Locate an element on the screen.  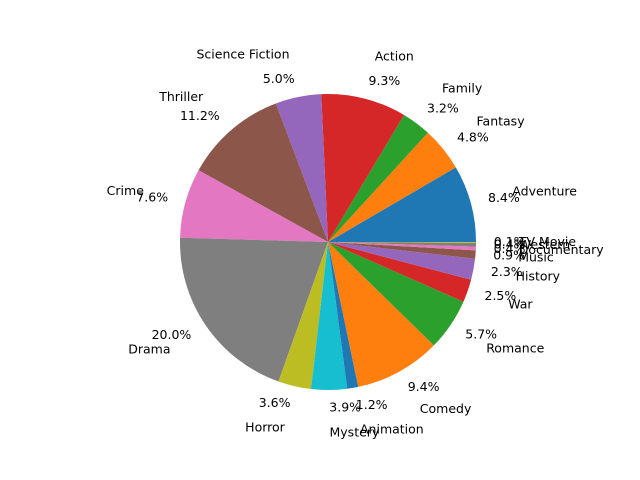
pct-label-history: 2.3% is located at coordinates (507, 271).